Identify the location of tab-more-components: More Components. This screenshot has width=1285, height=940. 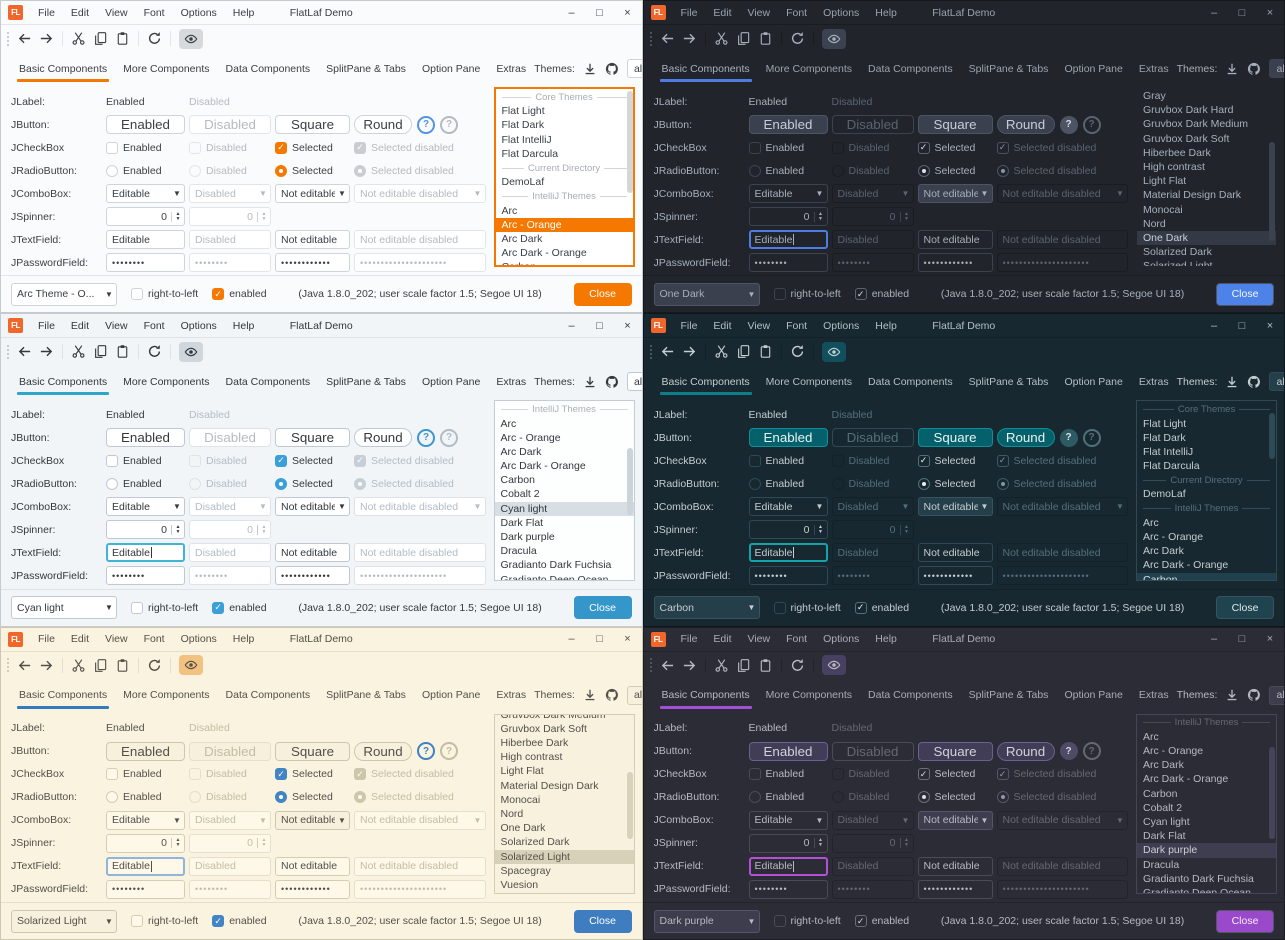
(809, 68).